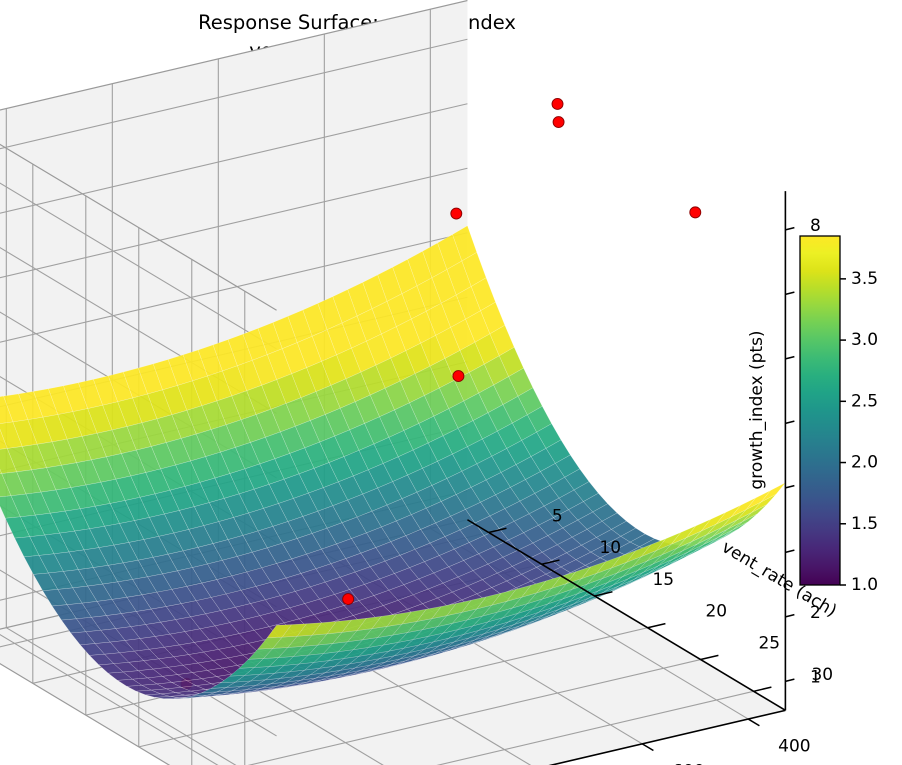 The image size is (902, 765). I want to click on colorbar-tick-label: 3.5, so click(864, 279).